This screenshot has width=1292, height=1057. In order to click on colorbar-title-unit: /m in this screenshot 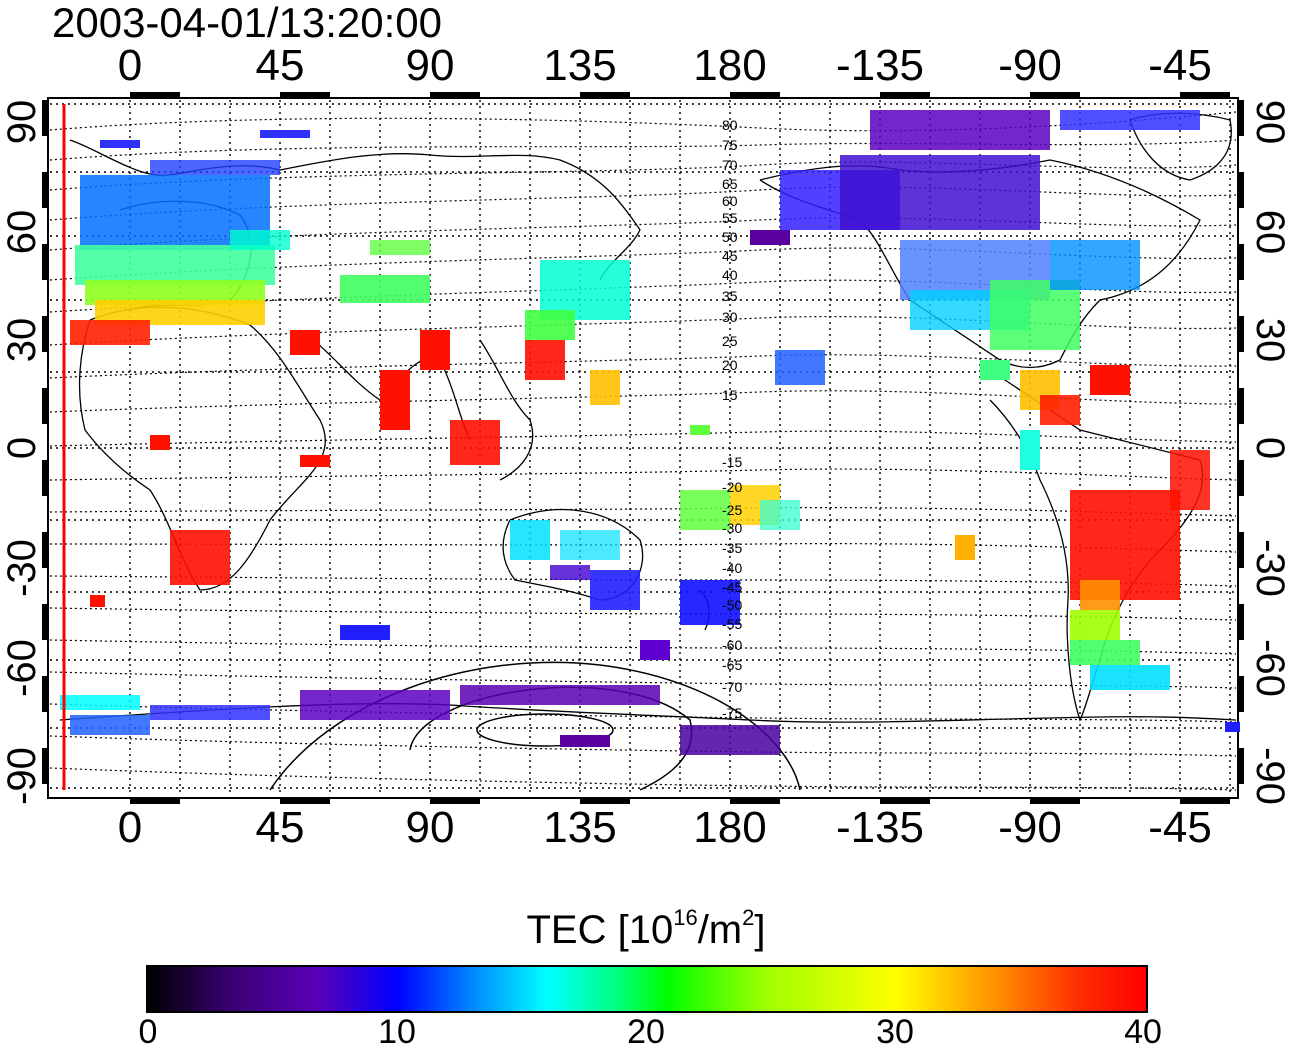, I will do `click(720, 930)`.